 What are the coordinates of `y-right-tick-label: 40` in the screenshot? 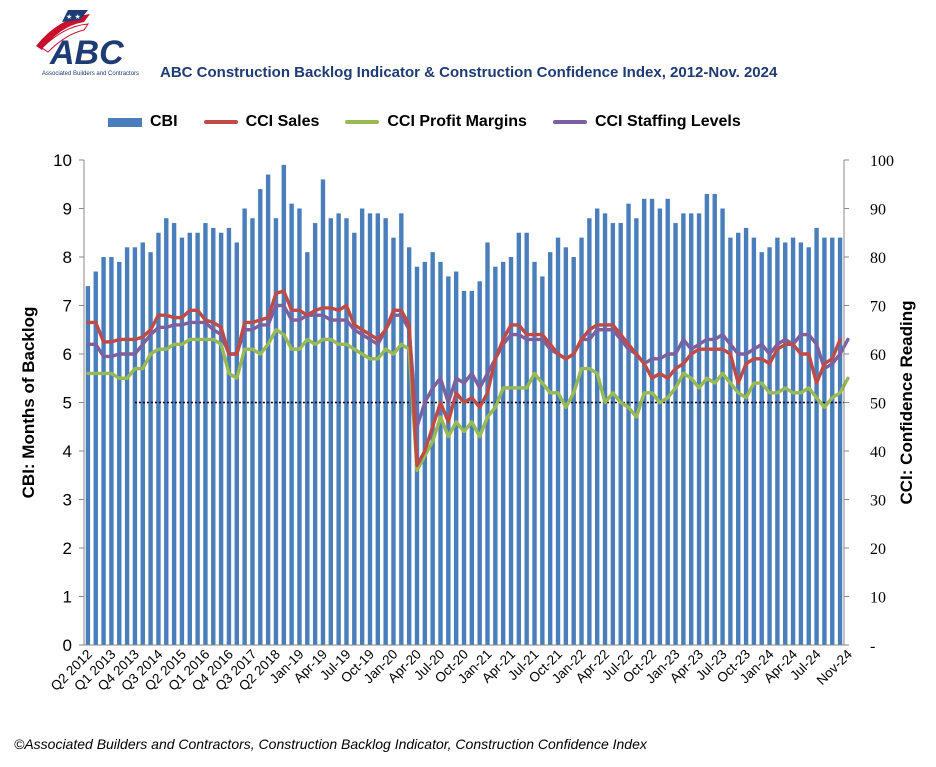 It's located at (878, 452).